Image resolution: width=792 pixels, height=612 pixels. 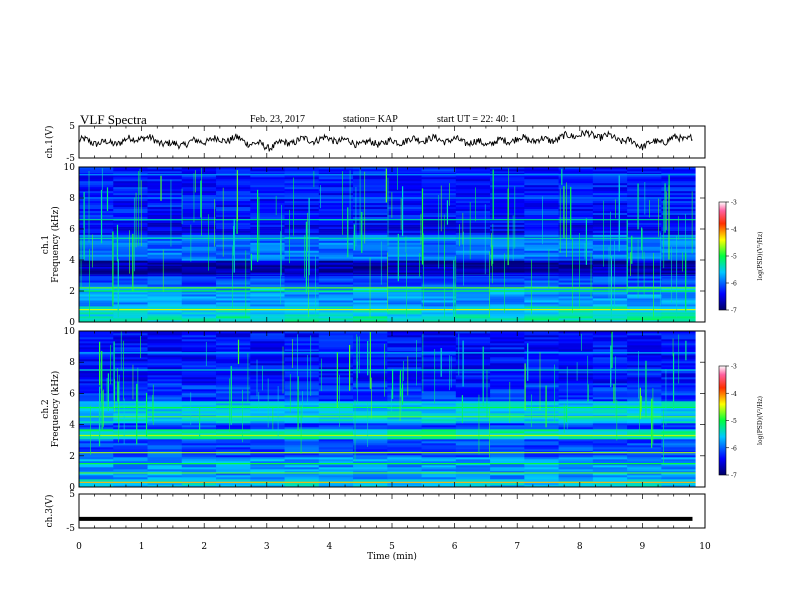 What do you see at coordinates (142, 547) in the screenshot?
I see `x-tick-label: 1` at bounding box center [142, 547].